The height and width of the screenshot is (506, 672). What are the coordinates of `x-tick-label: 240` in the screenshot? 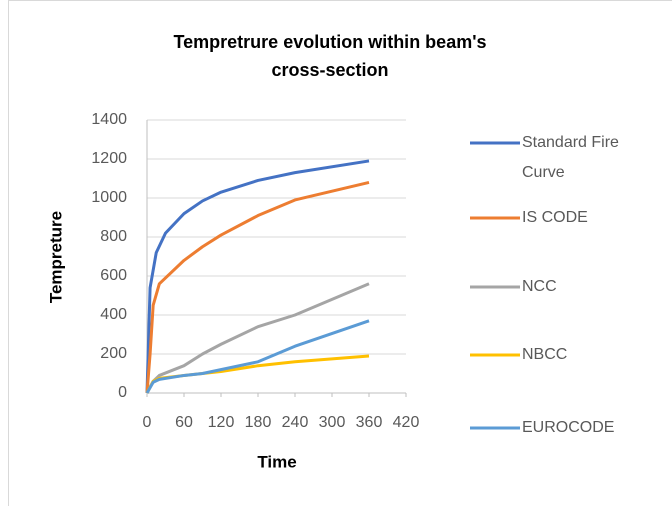 It's located at (295, 422).